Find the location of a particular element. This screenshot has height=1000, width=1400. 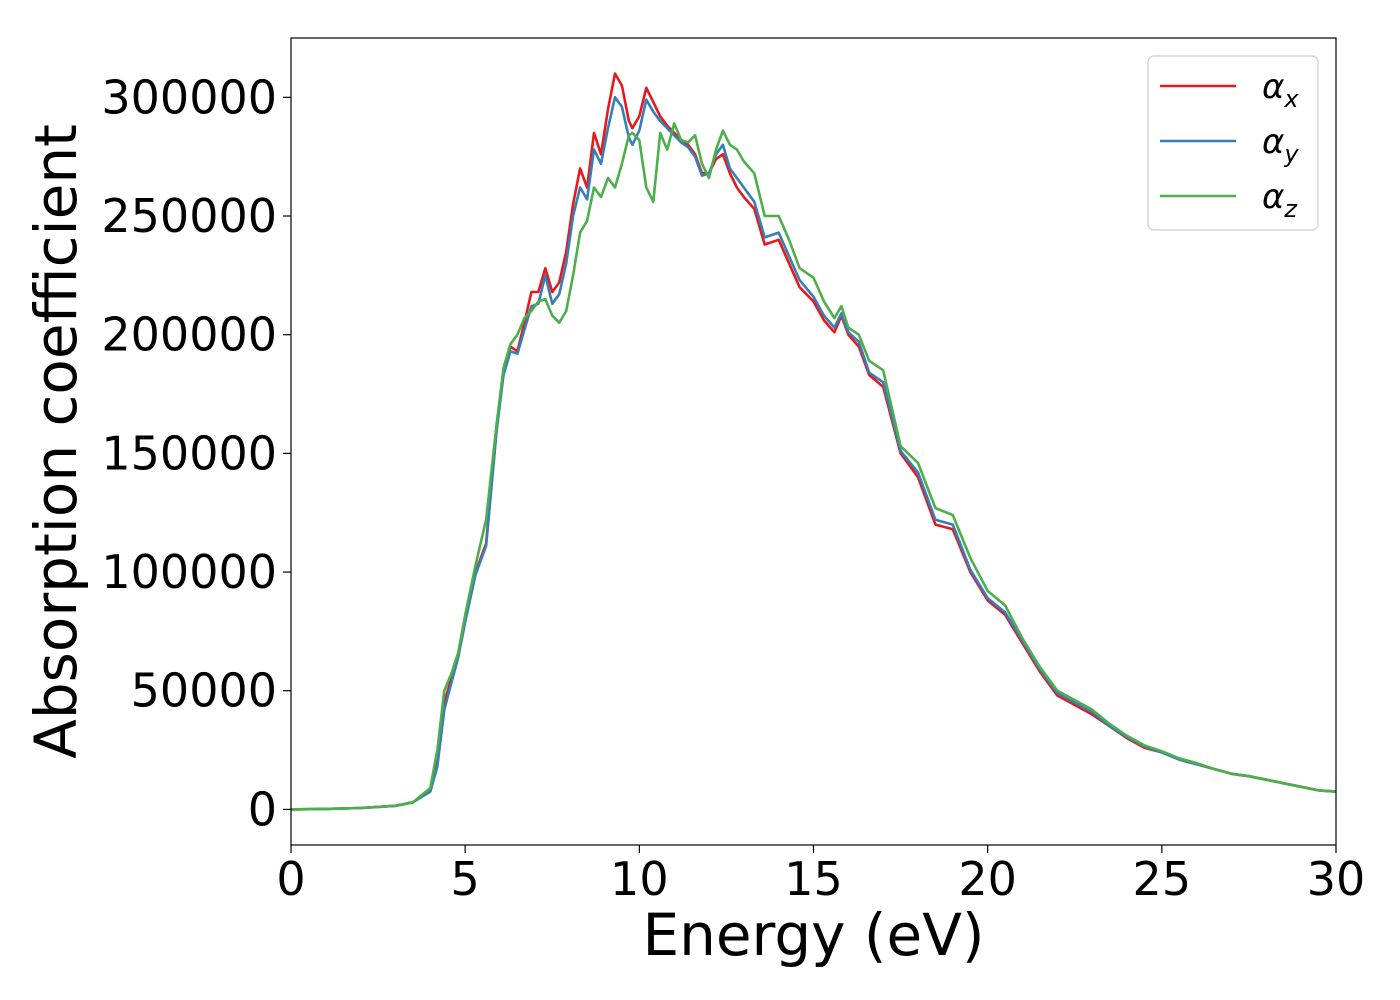

x-tick-label: 5 is located at coordinates (465, 879).